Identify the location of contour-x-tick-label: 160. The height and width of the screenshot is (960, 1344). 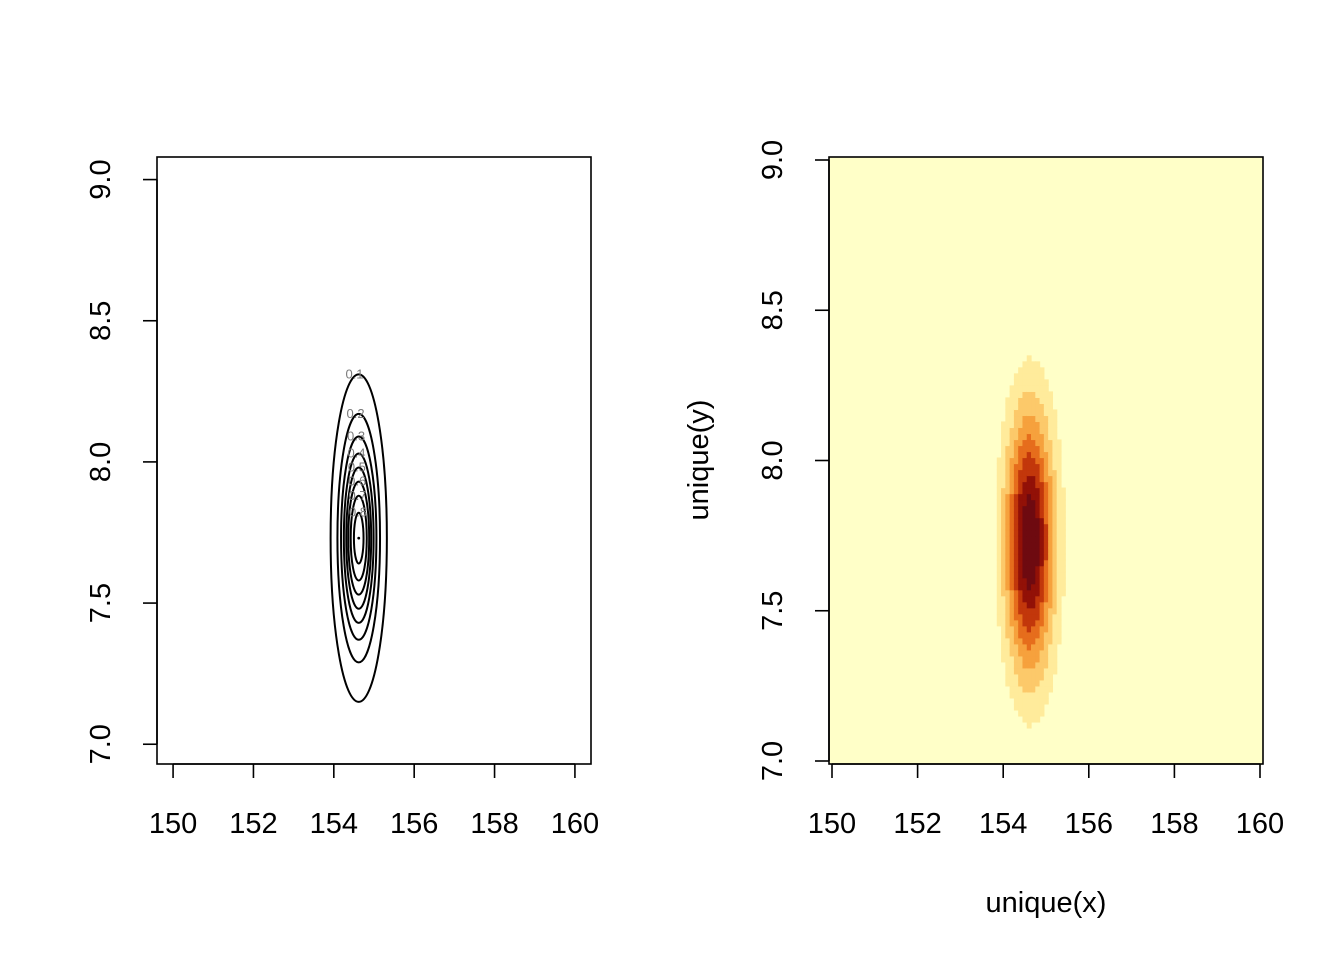
(575, 824).